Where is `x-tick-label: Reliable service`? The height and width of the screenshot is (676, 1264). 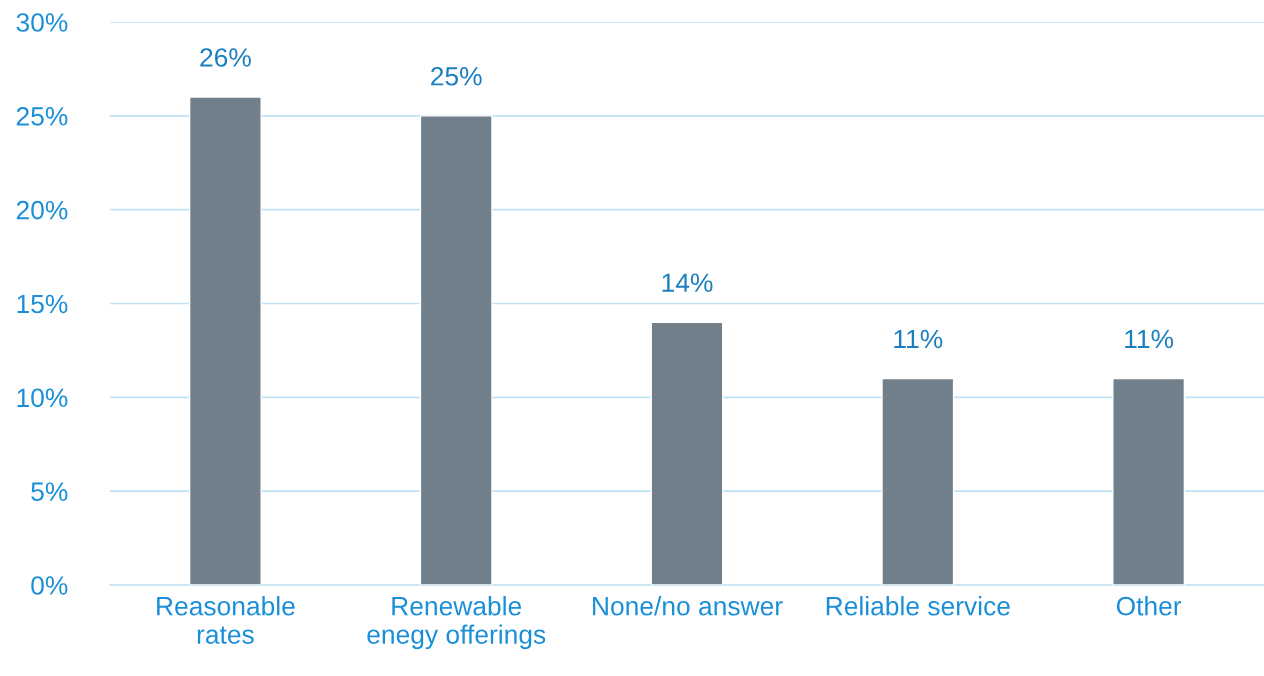
x-tick-label: Reliable service is located at coordinates (918, 606).